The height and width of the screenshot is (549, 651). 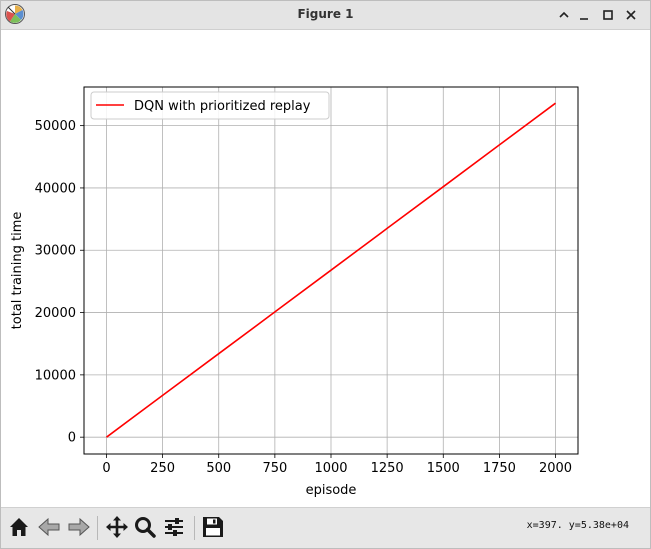 I want to click on legend-box, so click(x=210, y=105).